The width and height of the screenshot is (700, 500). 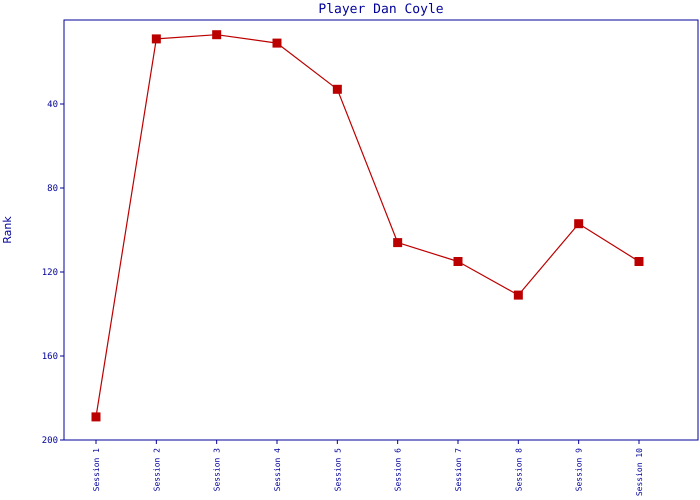 What do you see at coordinates (277, 470) in the screenshot?
I see `x-tick-label: Session 4` at bounding box center [277, 470].